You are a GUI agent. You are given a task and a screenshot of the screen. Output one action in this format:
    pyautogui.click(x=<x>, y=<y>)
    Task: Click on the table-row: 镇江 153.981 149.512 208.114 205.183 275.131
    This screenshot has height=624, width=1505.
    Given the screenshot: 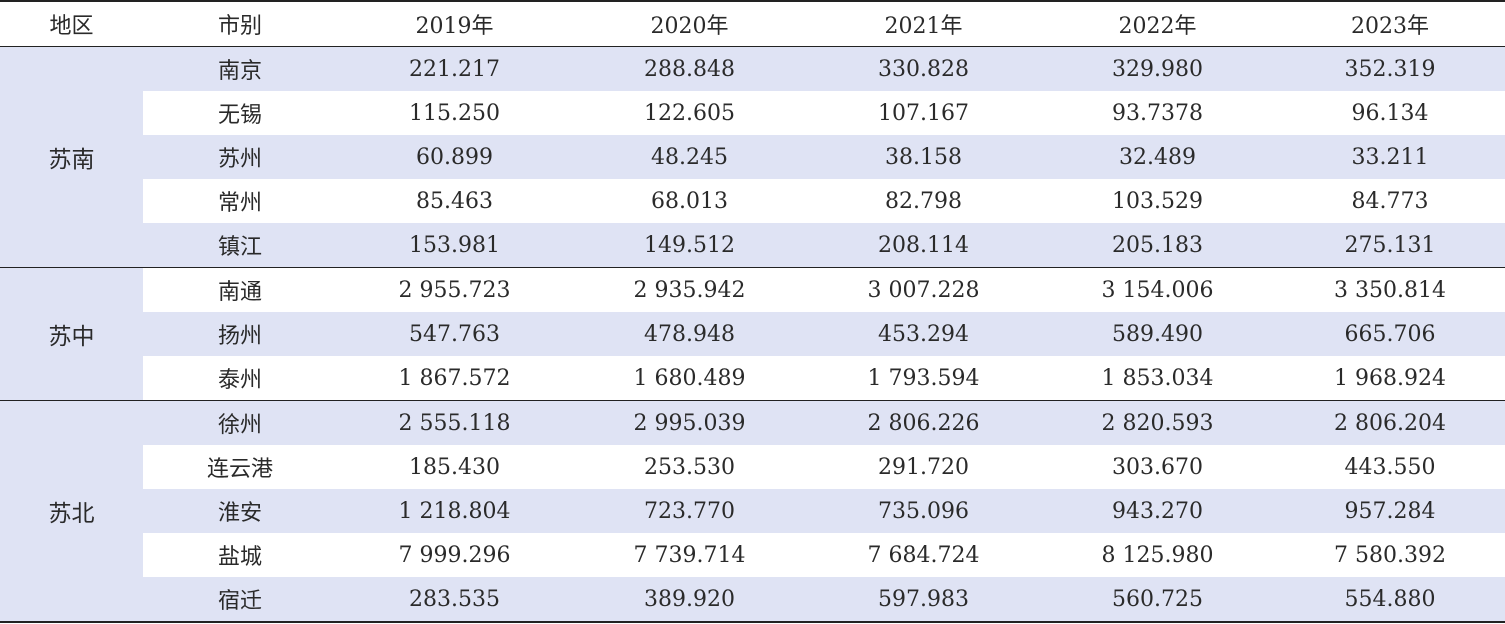 What is the action you would take?
    pyautogui.click(x=752, y=245)
    